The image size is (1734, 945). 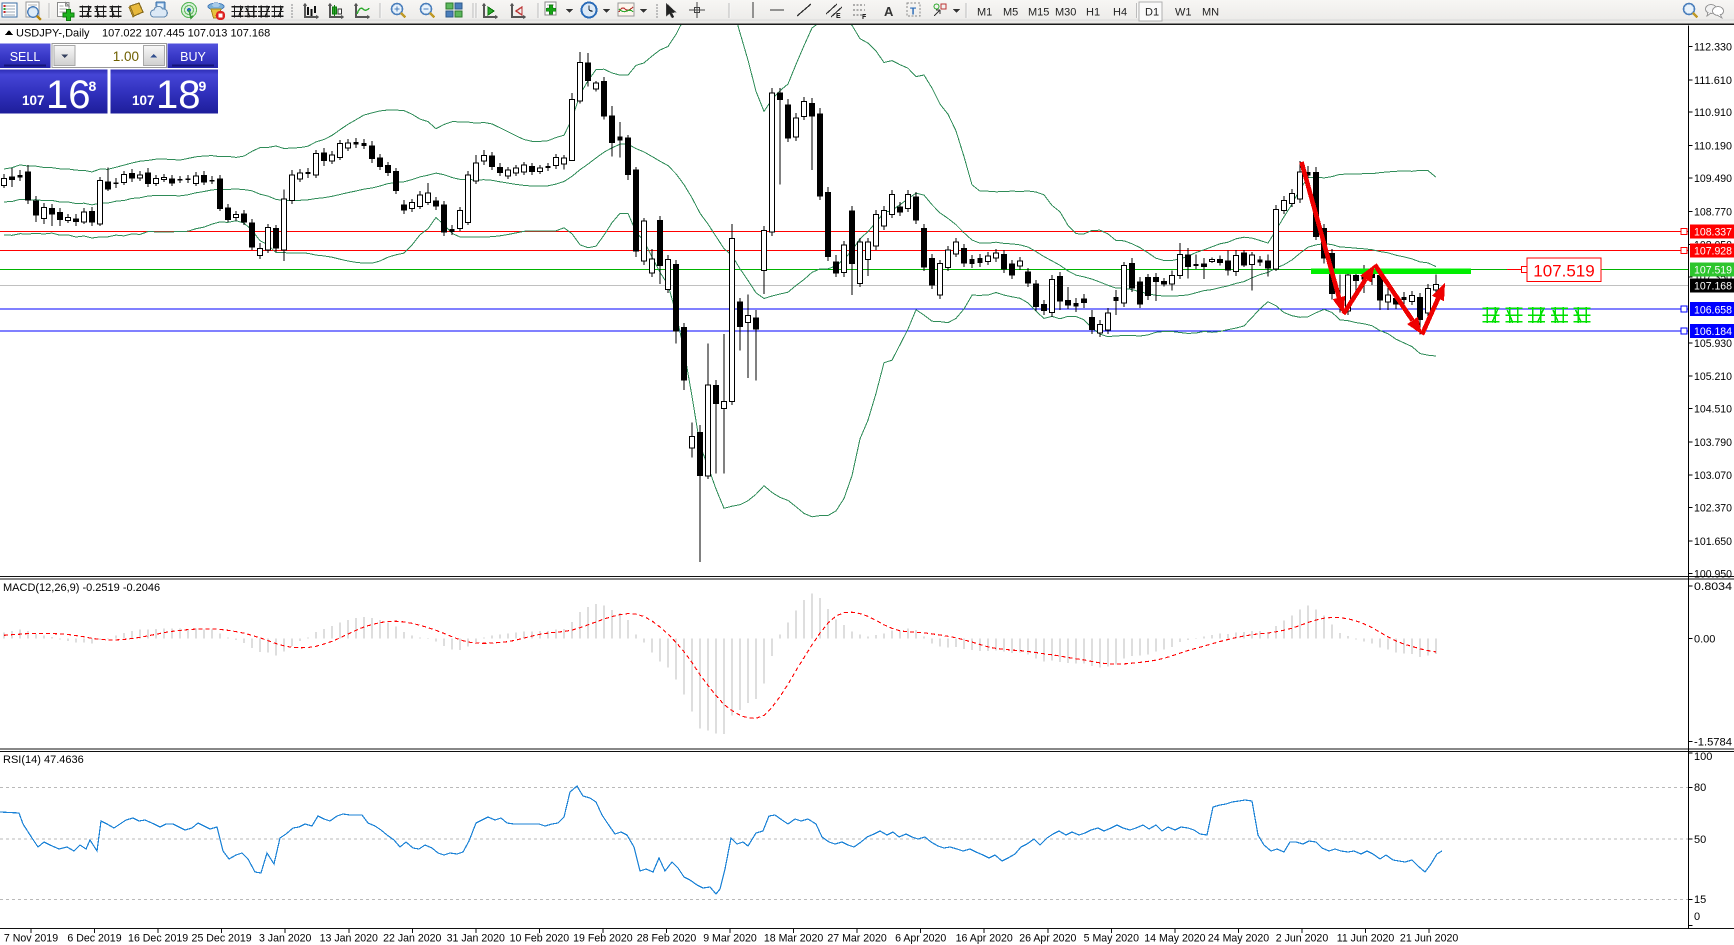 What do you see at coordinates (1713, 344) in the screenshot?
I see `svg-text: 105.930` at bounding box center [1713, 344].